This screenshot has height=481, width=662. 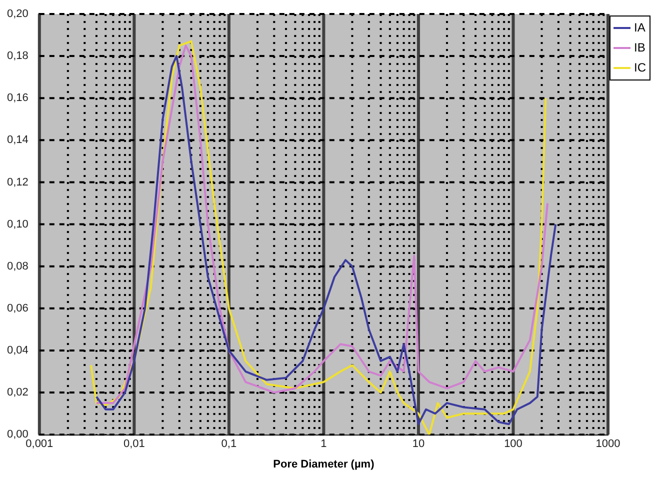 What do you see at coordinates (640, 27) in the screenshot?
I see `legend-label: IA` at bounding box center [640, 27].